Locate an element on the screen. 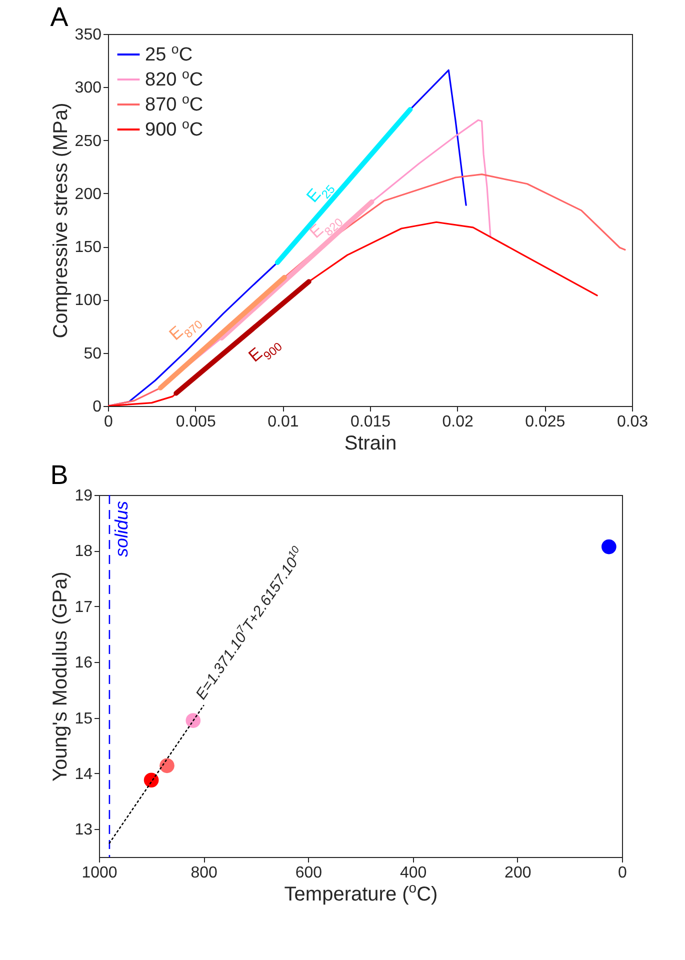 The height and width of the screenshot is (960, 685). y-tick-label: 15 is located at coordinates (83, 719).